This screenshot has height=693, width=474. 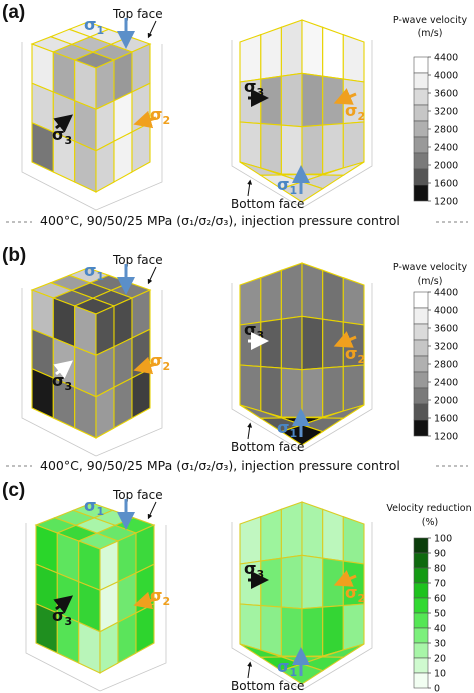 What do you see at coordinates (440, 629) in the screenshot?
I see `legend-tick-label: 40` at bounding box center [440, 629].